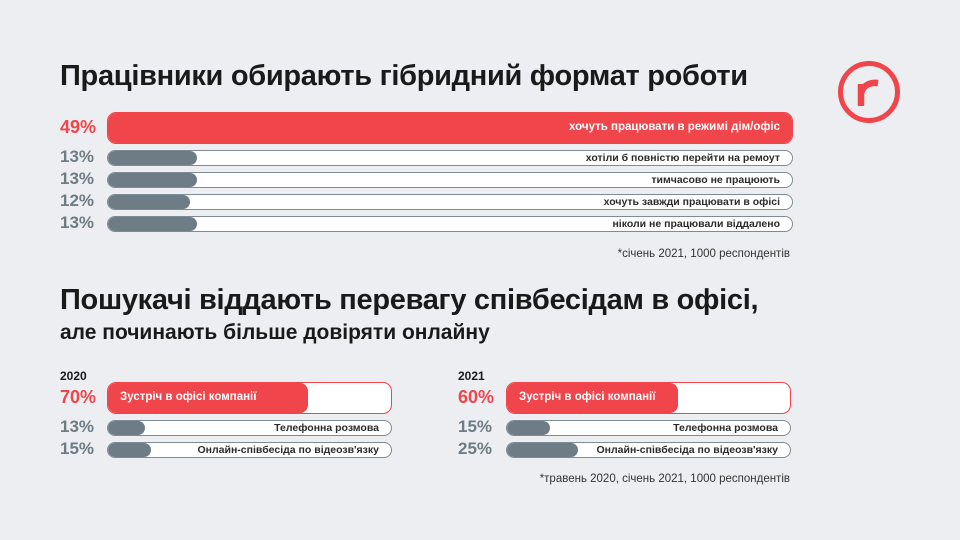 The width and height of the screenshot is (960, 540). I want to click on bar-percent-label: 60%, so click(480, 397).